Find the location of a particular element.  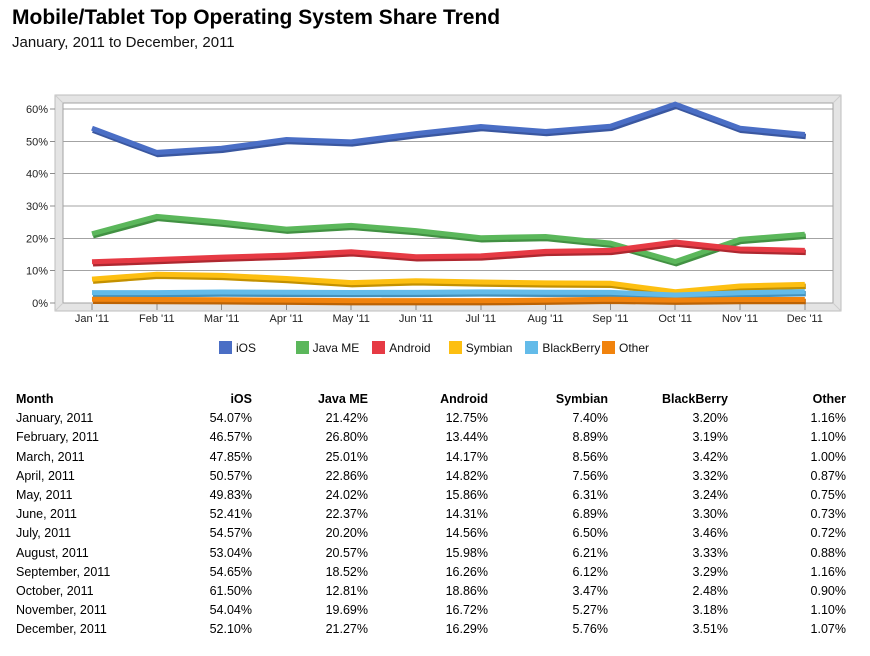

value-cell: 24.02% is located at coordinates (346, 495).